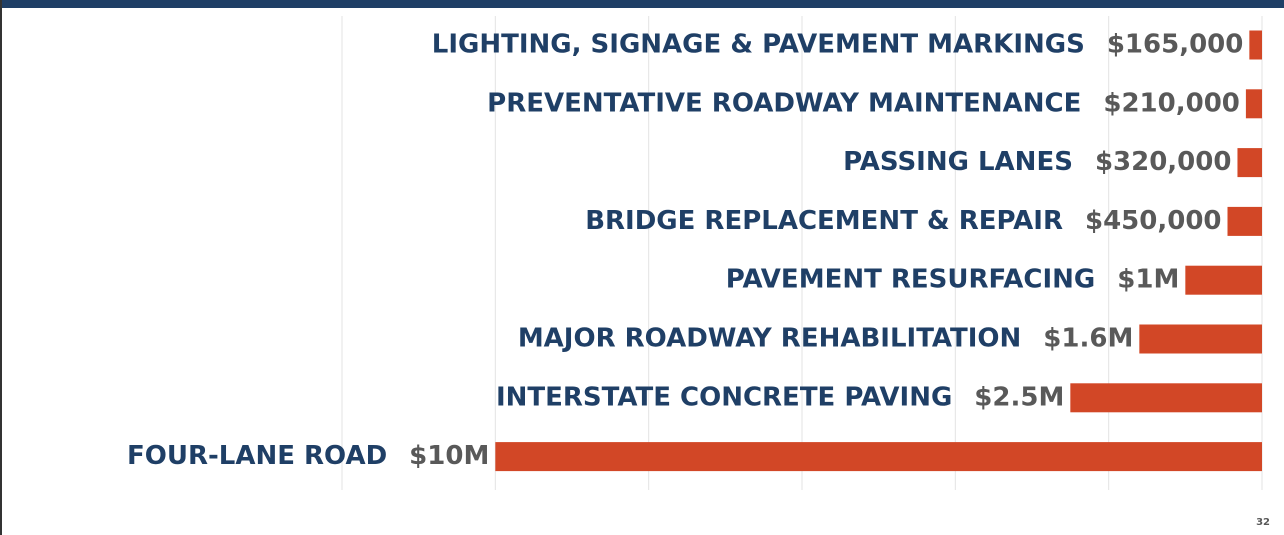 The image size is (1284, 535). What do you see at coordinates (1019, 397) in the screenshot?
I see `value-label: $2.5M` at bounding box center [1019, 397].